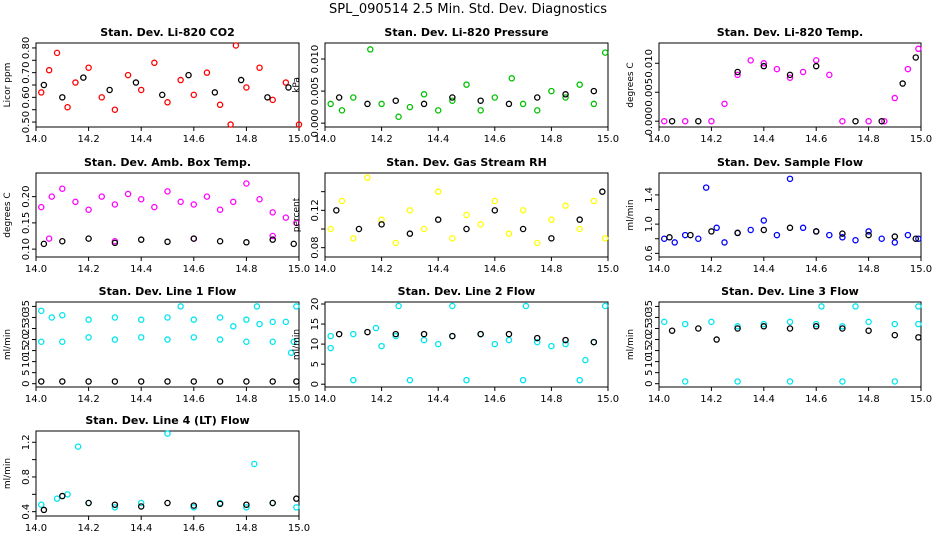  What do you see at coordinates (26, 442) in the screenshot?
I see `y-tick-label: 1.2` at bounding box center [26, 442].